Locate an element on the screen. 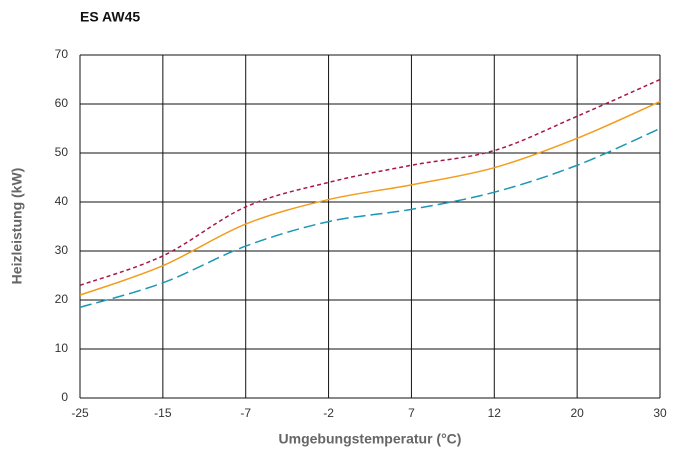  y-tick-label: 60 is located at coordinates (62, 103).